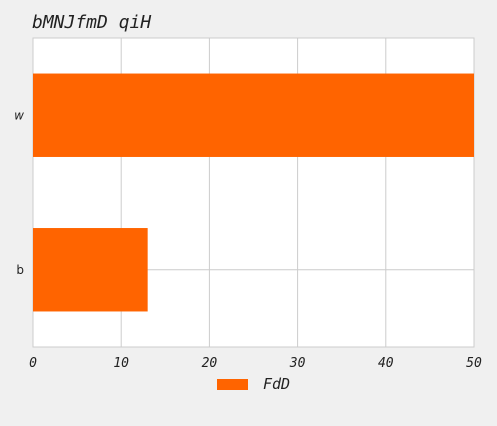  I want to click on x-tick-label: 40, so click(386, 363).